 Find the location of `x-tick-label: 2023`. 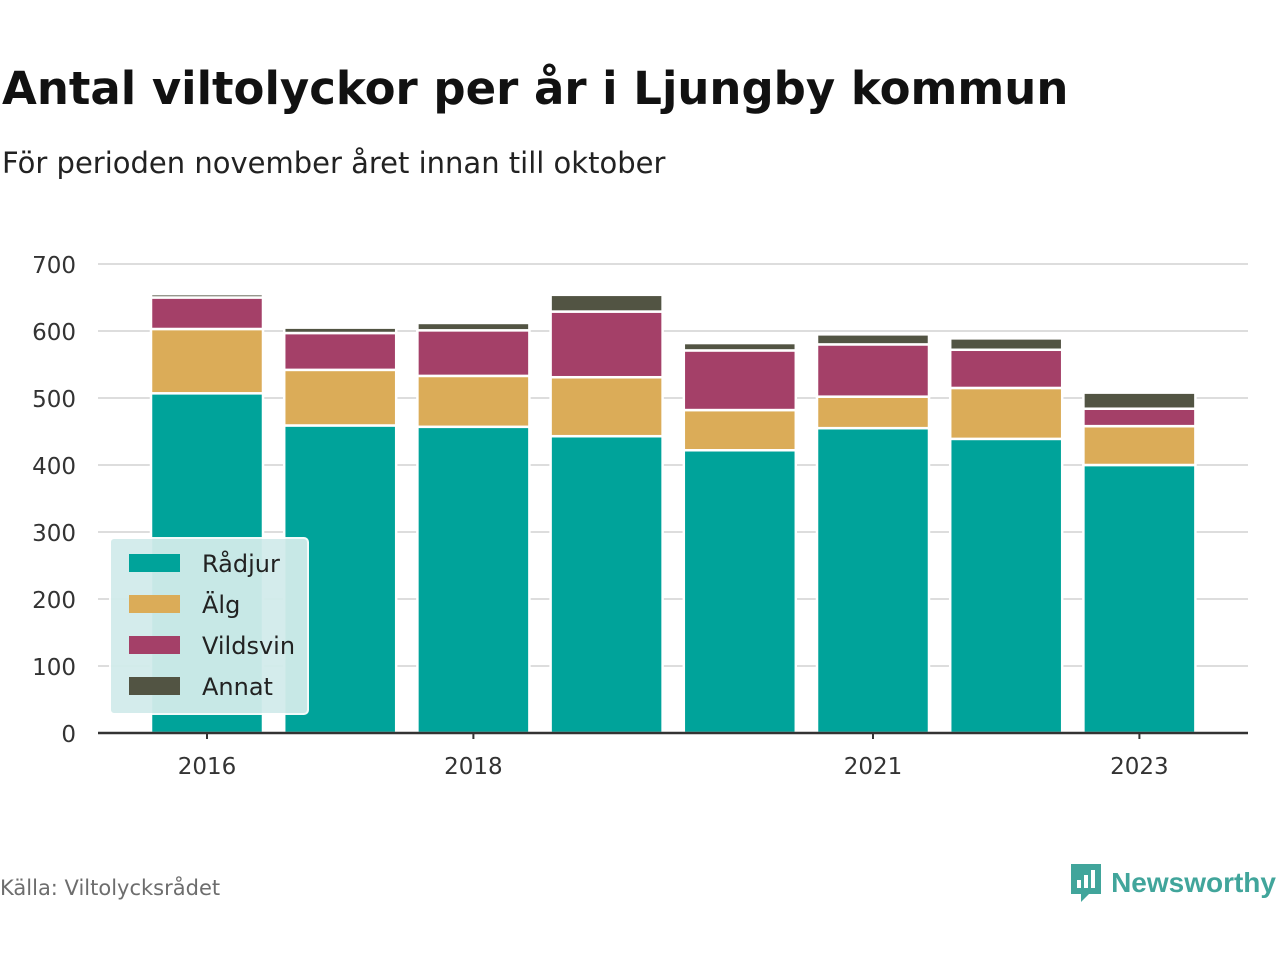

x-tick-label: 2023 is located at coordinates (1139, 767).